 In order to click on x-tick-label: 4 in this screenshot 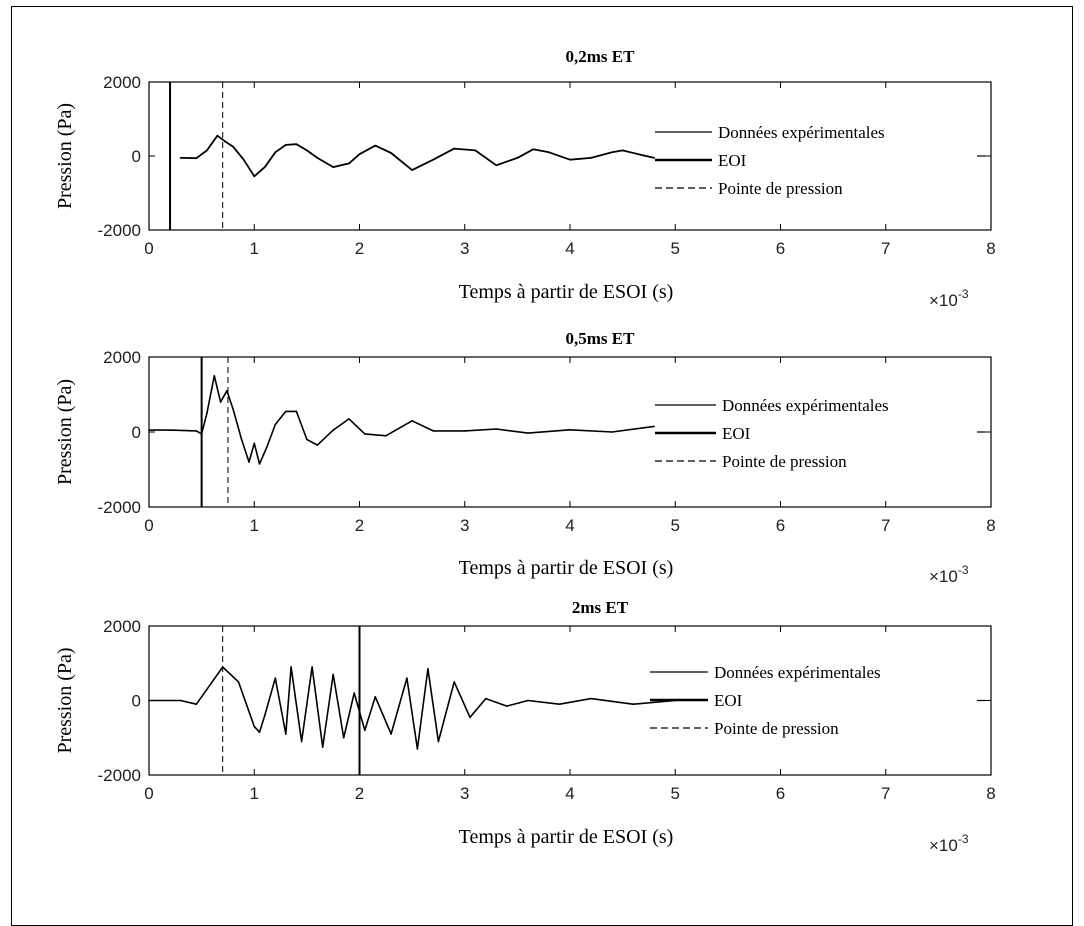, I will do `click(569, 525)`.